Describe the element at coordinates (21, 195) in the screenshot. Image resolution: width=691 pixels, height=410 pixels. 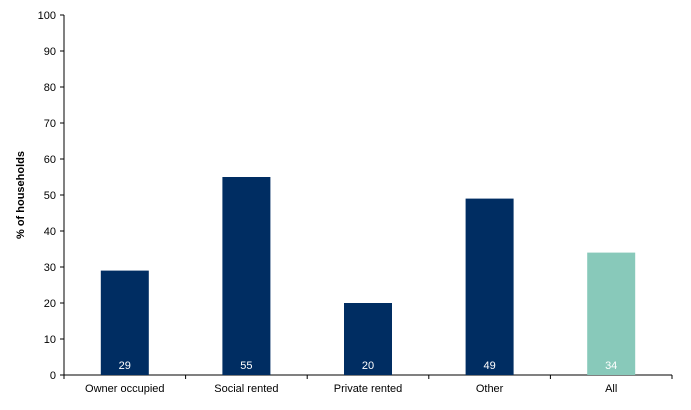
I see `y-axis-label: % of households` at that location.